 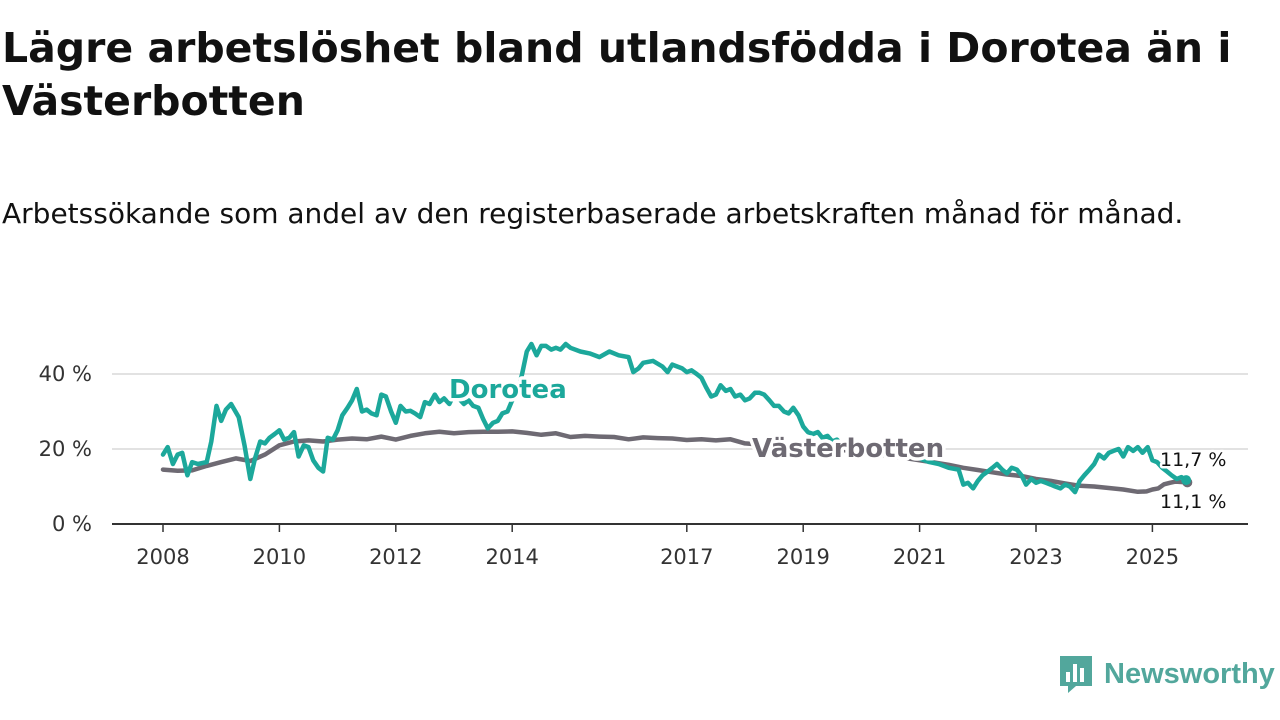 I want to click on newsworthy-logo-icon, so click(x=1076, y=674).